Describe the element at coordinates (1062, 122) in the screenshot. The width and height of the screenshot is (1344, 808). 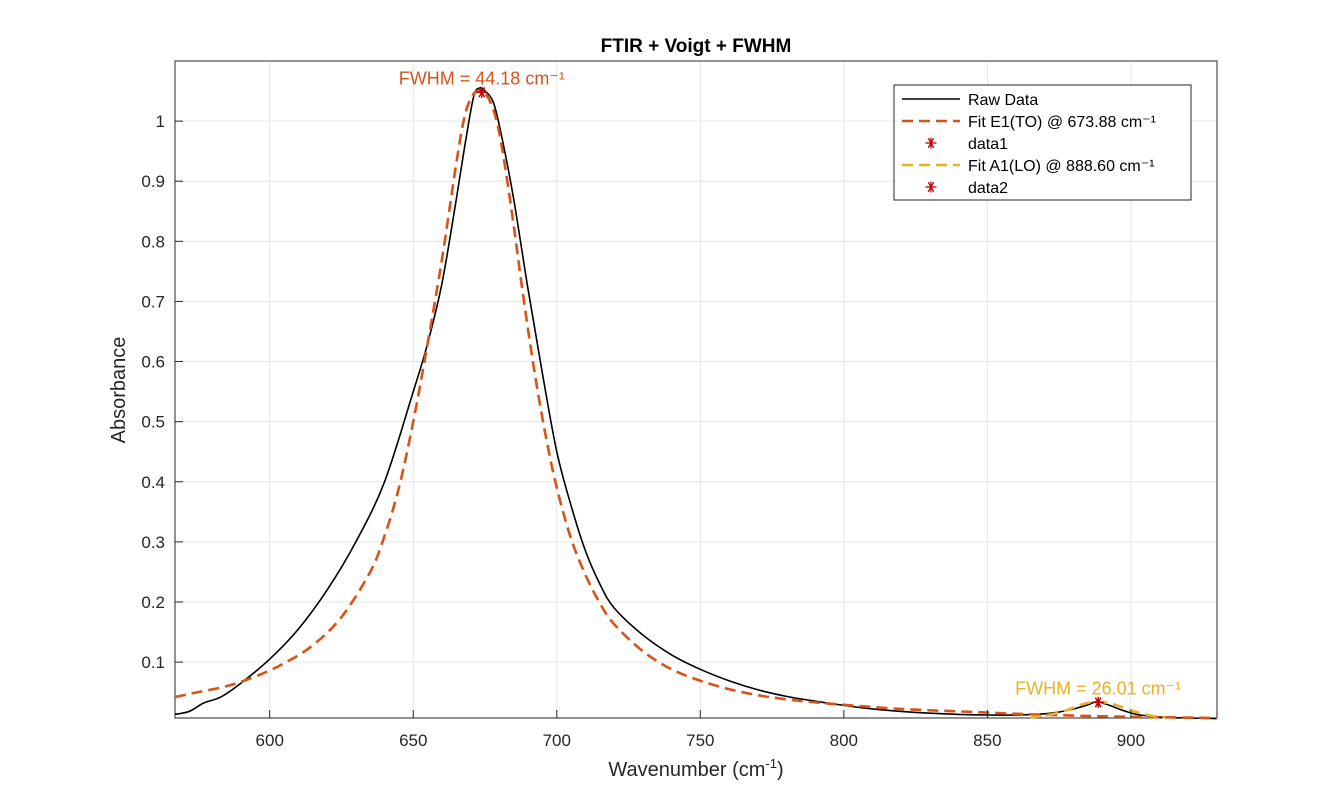
I see `legend-label: Fit E1(TO) @ 673.88 cm⁻¹` at that location.